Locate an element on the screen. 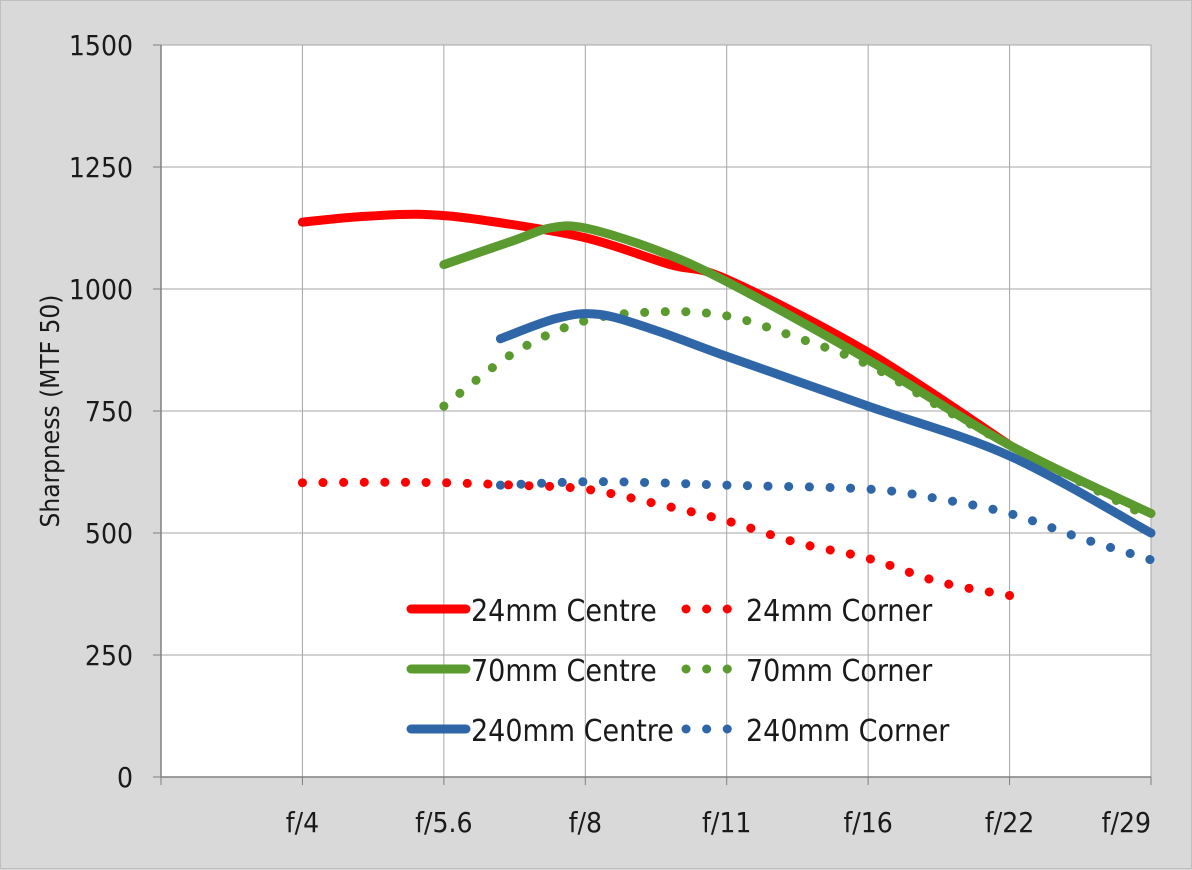  x-tick-label: f/4 is located at coordinates (302, 822).